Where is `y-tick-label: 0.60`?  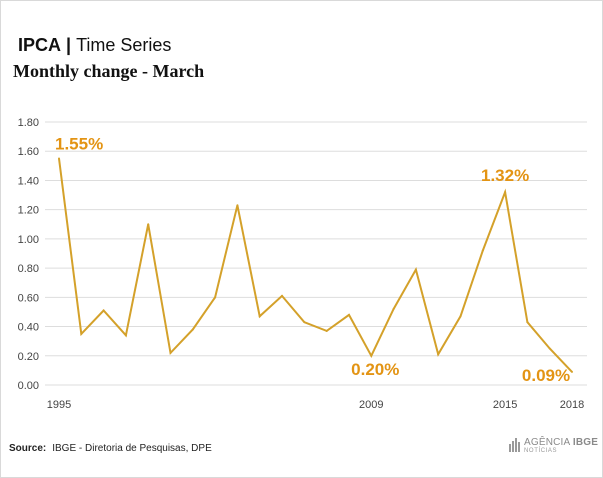
y-tick-label: 0.60 is located at coordinates (28, 298).